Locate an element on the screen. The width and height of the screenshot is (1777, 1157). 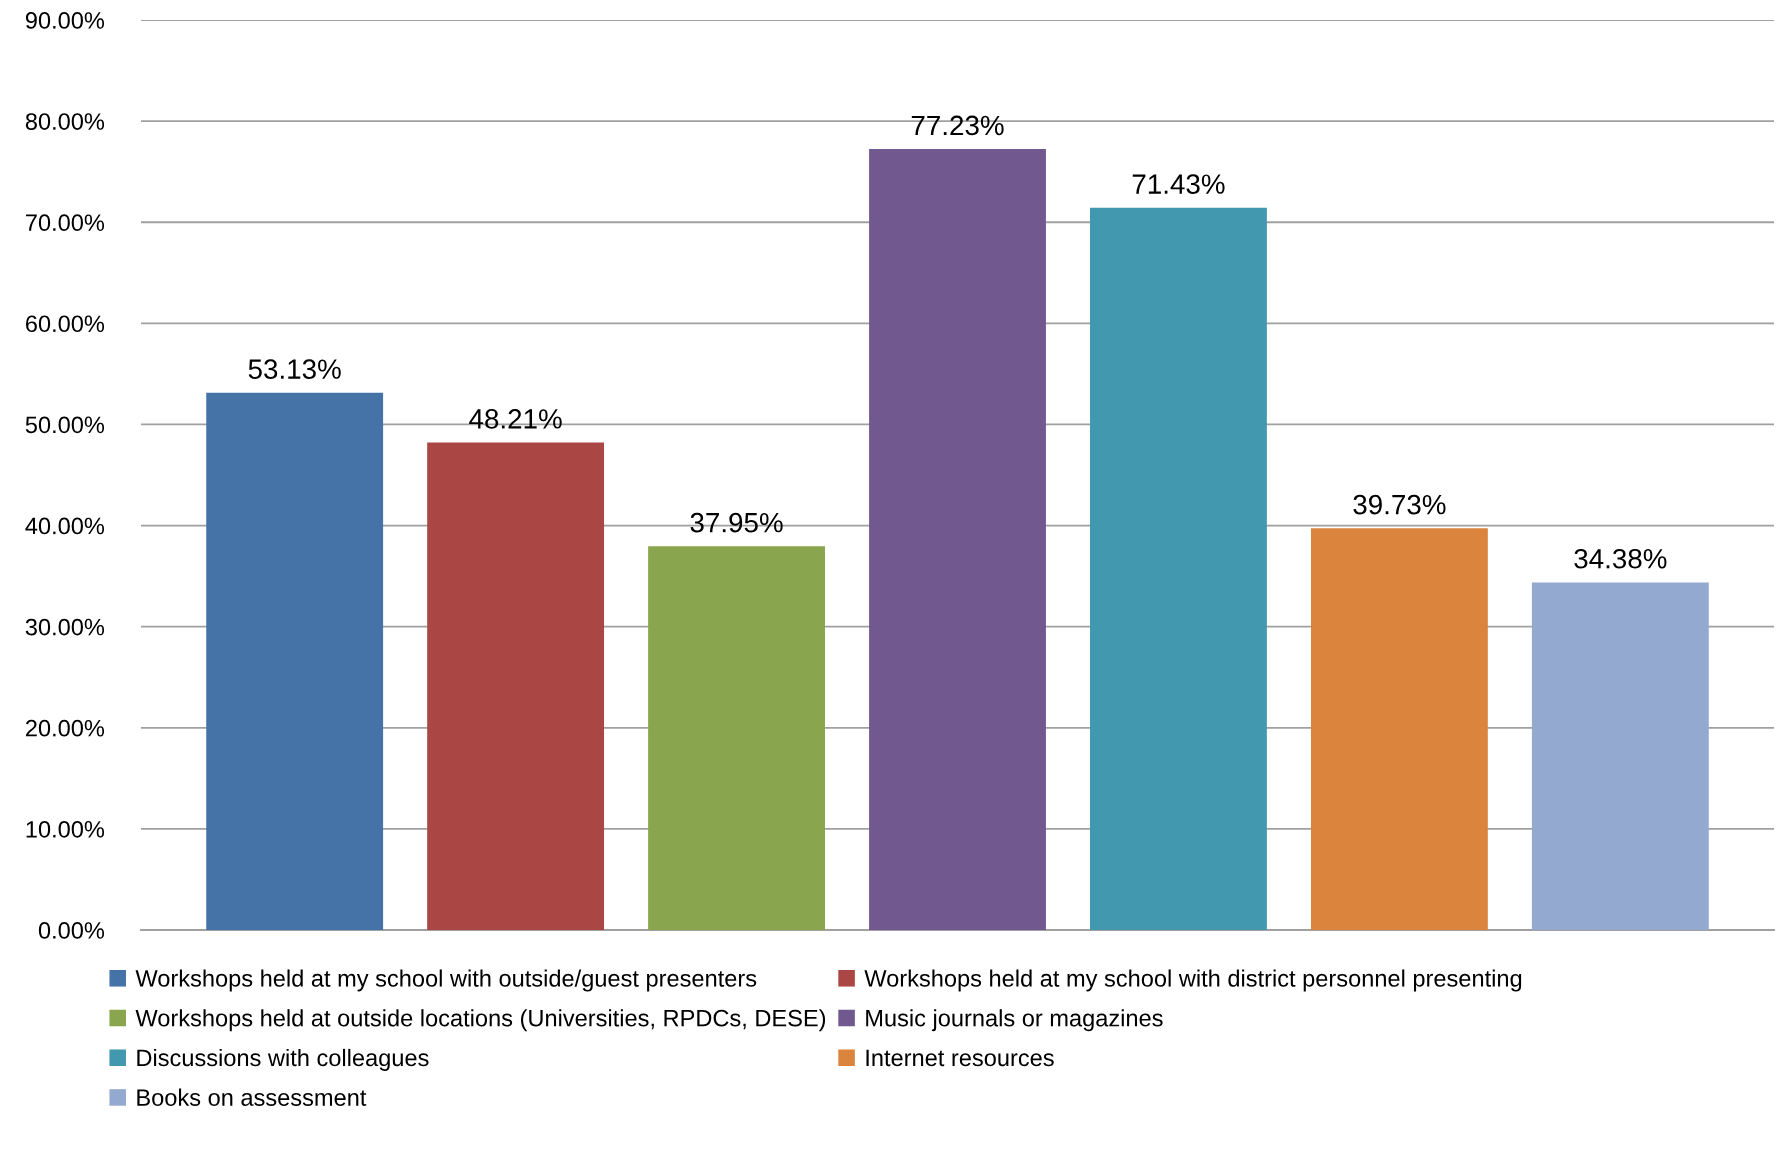
y-tick-label: 0.00% is located at coordinates (71, 930).